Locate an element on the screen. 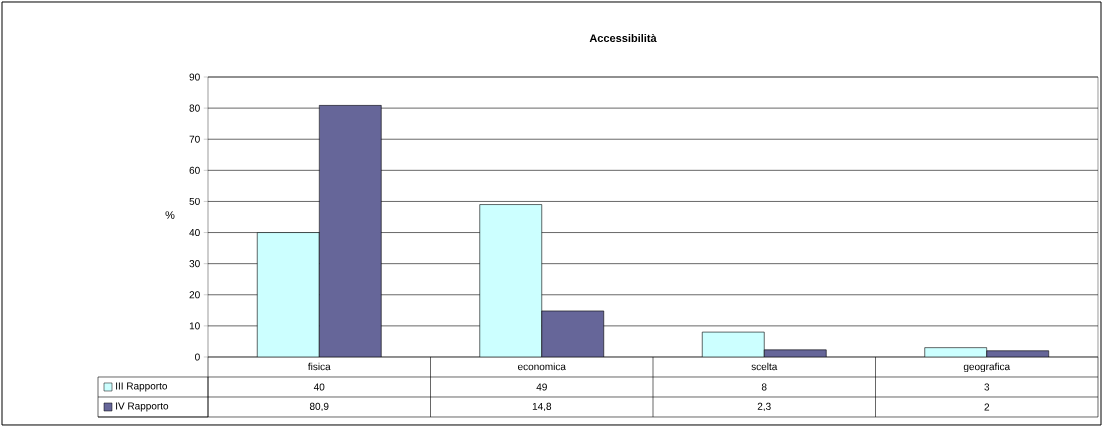  data-label: 3 is located at coordinates (987, 387).